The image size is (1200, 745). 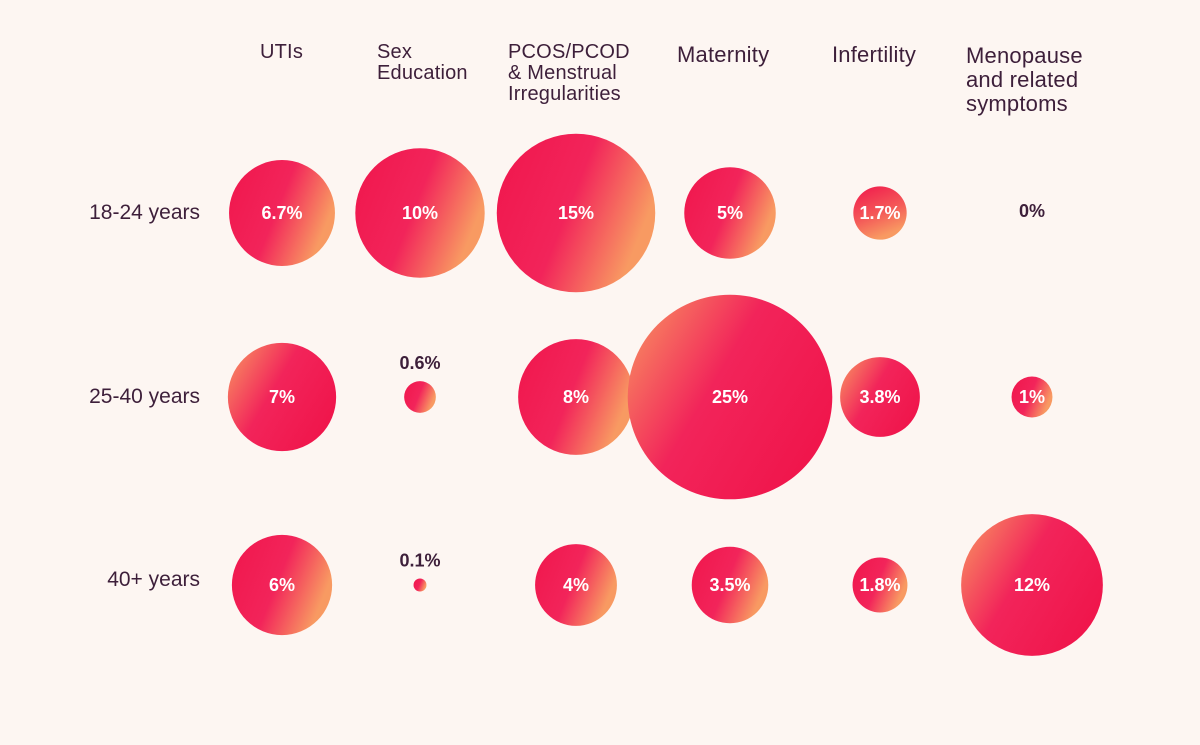 I want to click on value-label-40-years-maternity: 3.5%, so click(x=729, y=585).